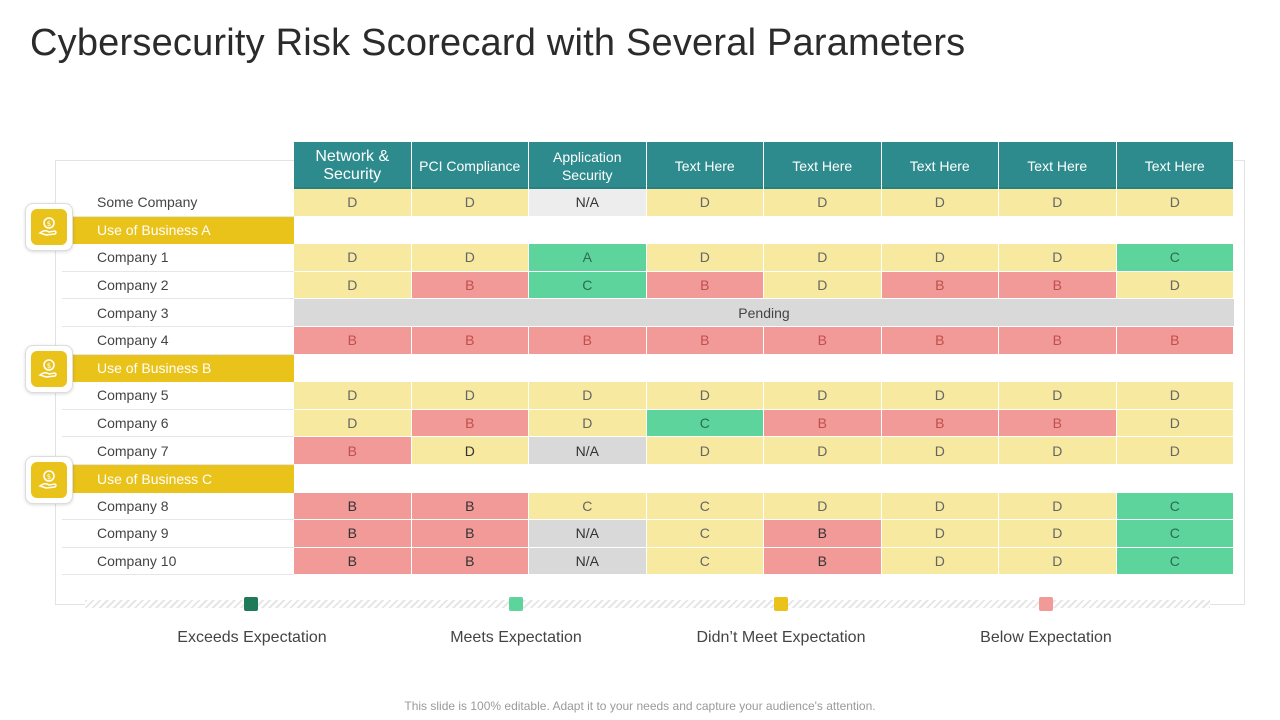 The width and height of the screenshot is (1280, 720). What do you see at coordinates (252, 637) in the screenshot?
I see `legend-label-exceeds: Exceeds Expectation` at bounding box center [252, 637].